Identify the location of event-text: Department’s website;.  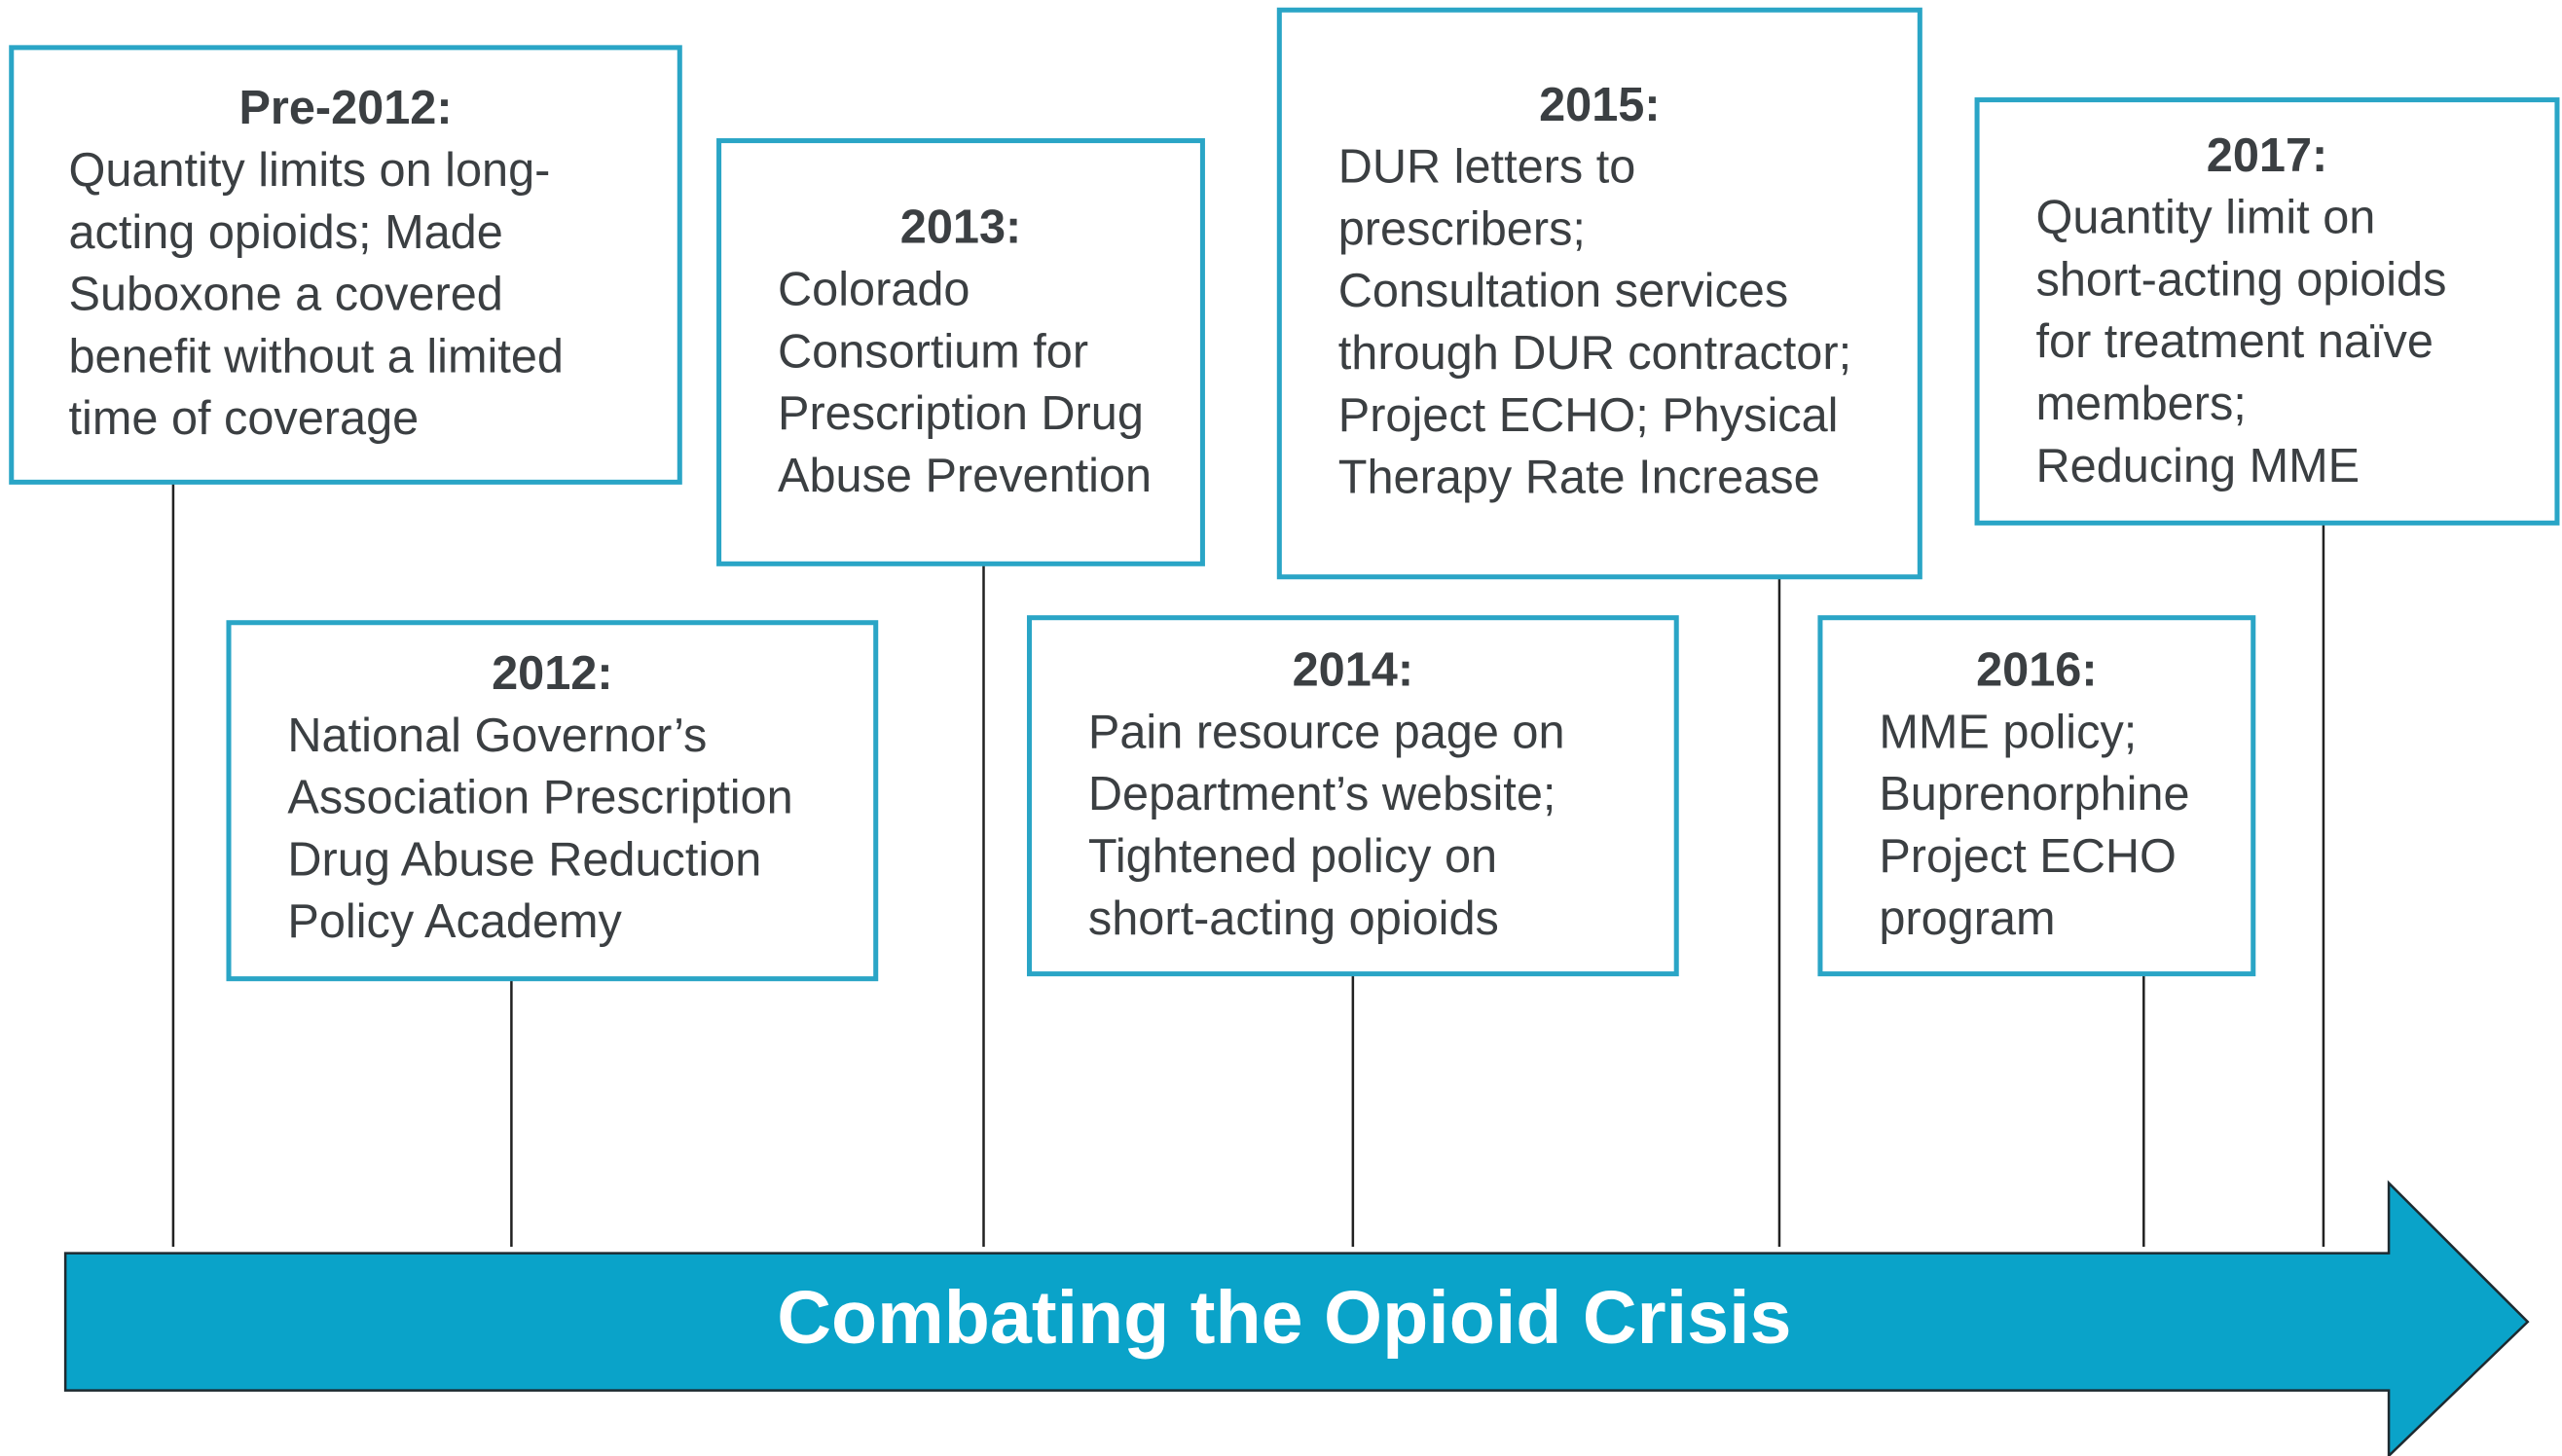
(1322, 794).